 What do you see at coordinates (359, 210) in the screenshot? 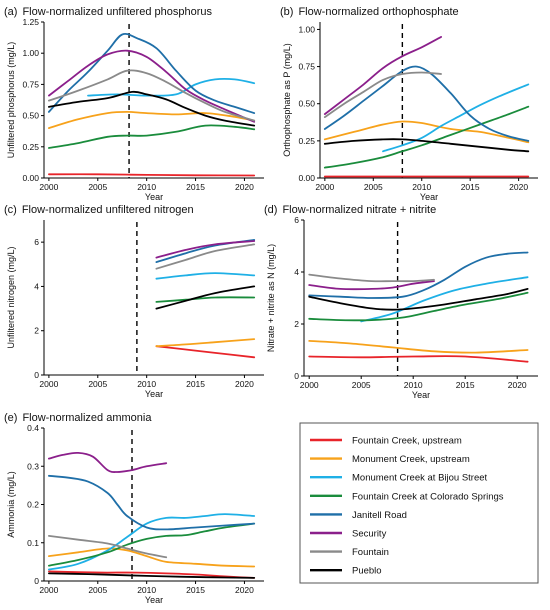
I see `panel-title-text: Flow-normalized nitrate + nitrite` at bounding box center [359, 210].